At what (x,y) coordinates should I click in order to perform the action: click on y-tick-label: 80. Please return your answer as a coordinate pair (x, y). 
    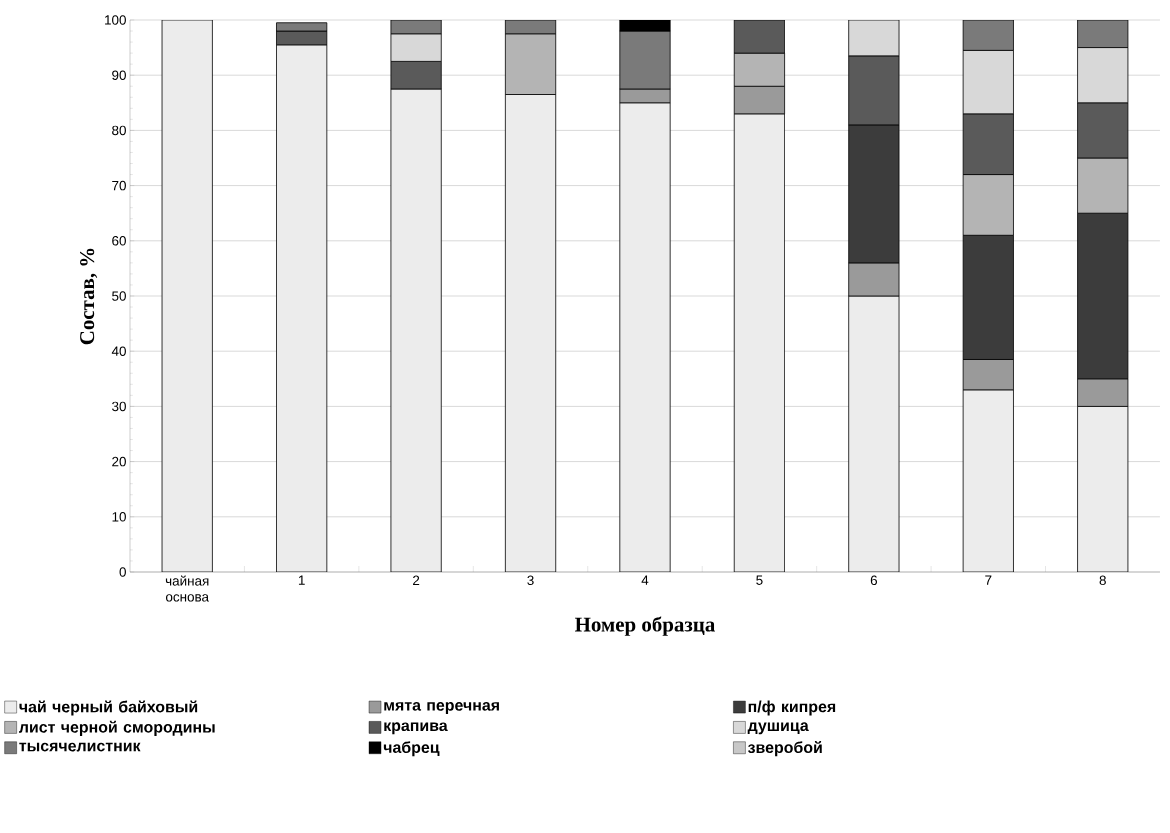
    Looking at the image, I should click on (119, 130).